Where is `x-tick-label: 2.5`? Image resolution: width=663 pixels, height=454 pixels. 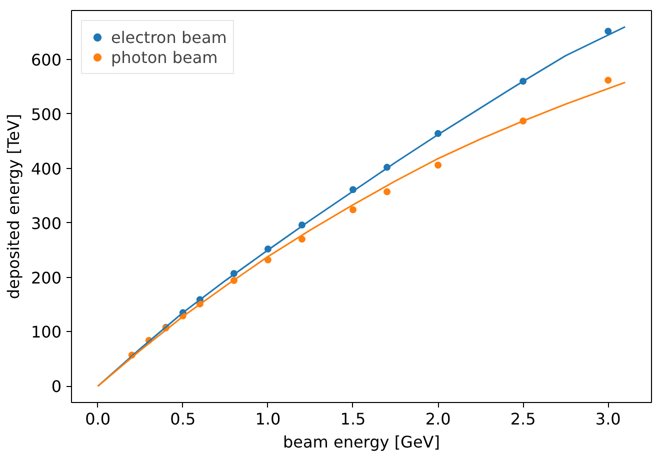 x-tick-label: 2.5 is located at coordinates (523, 419).